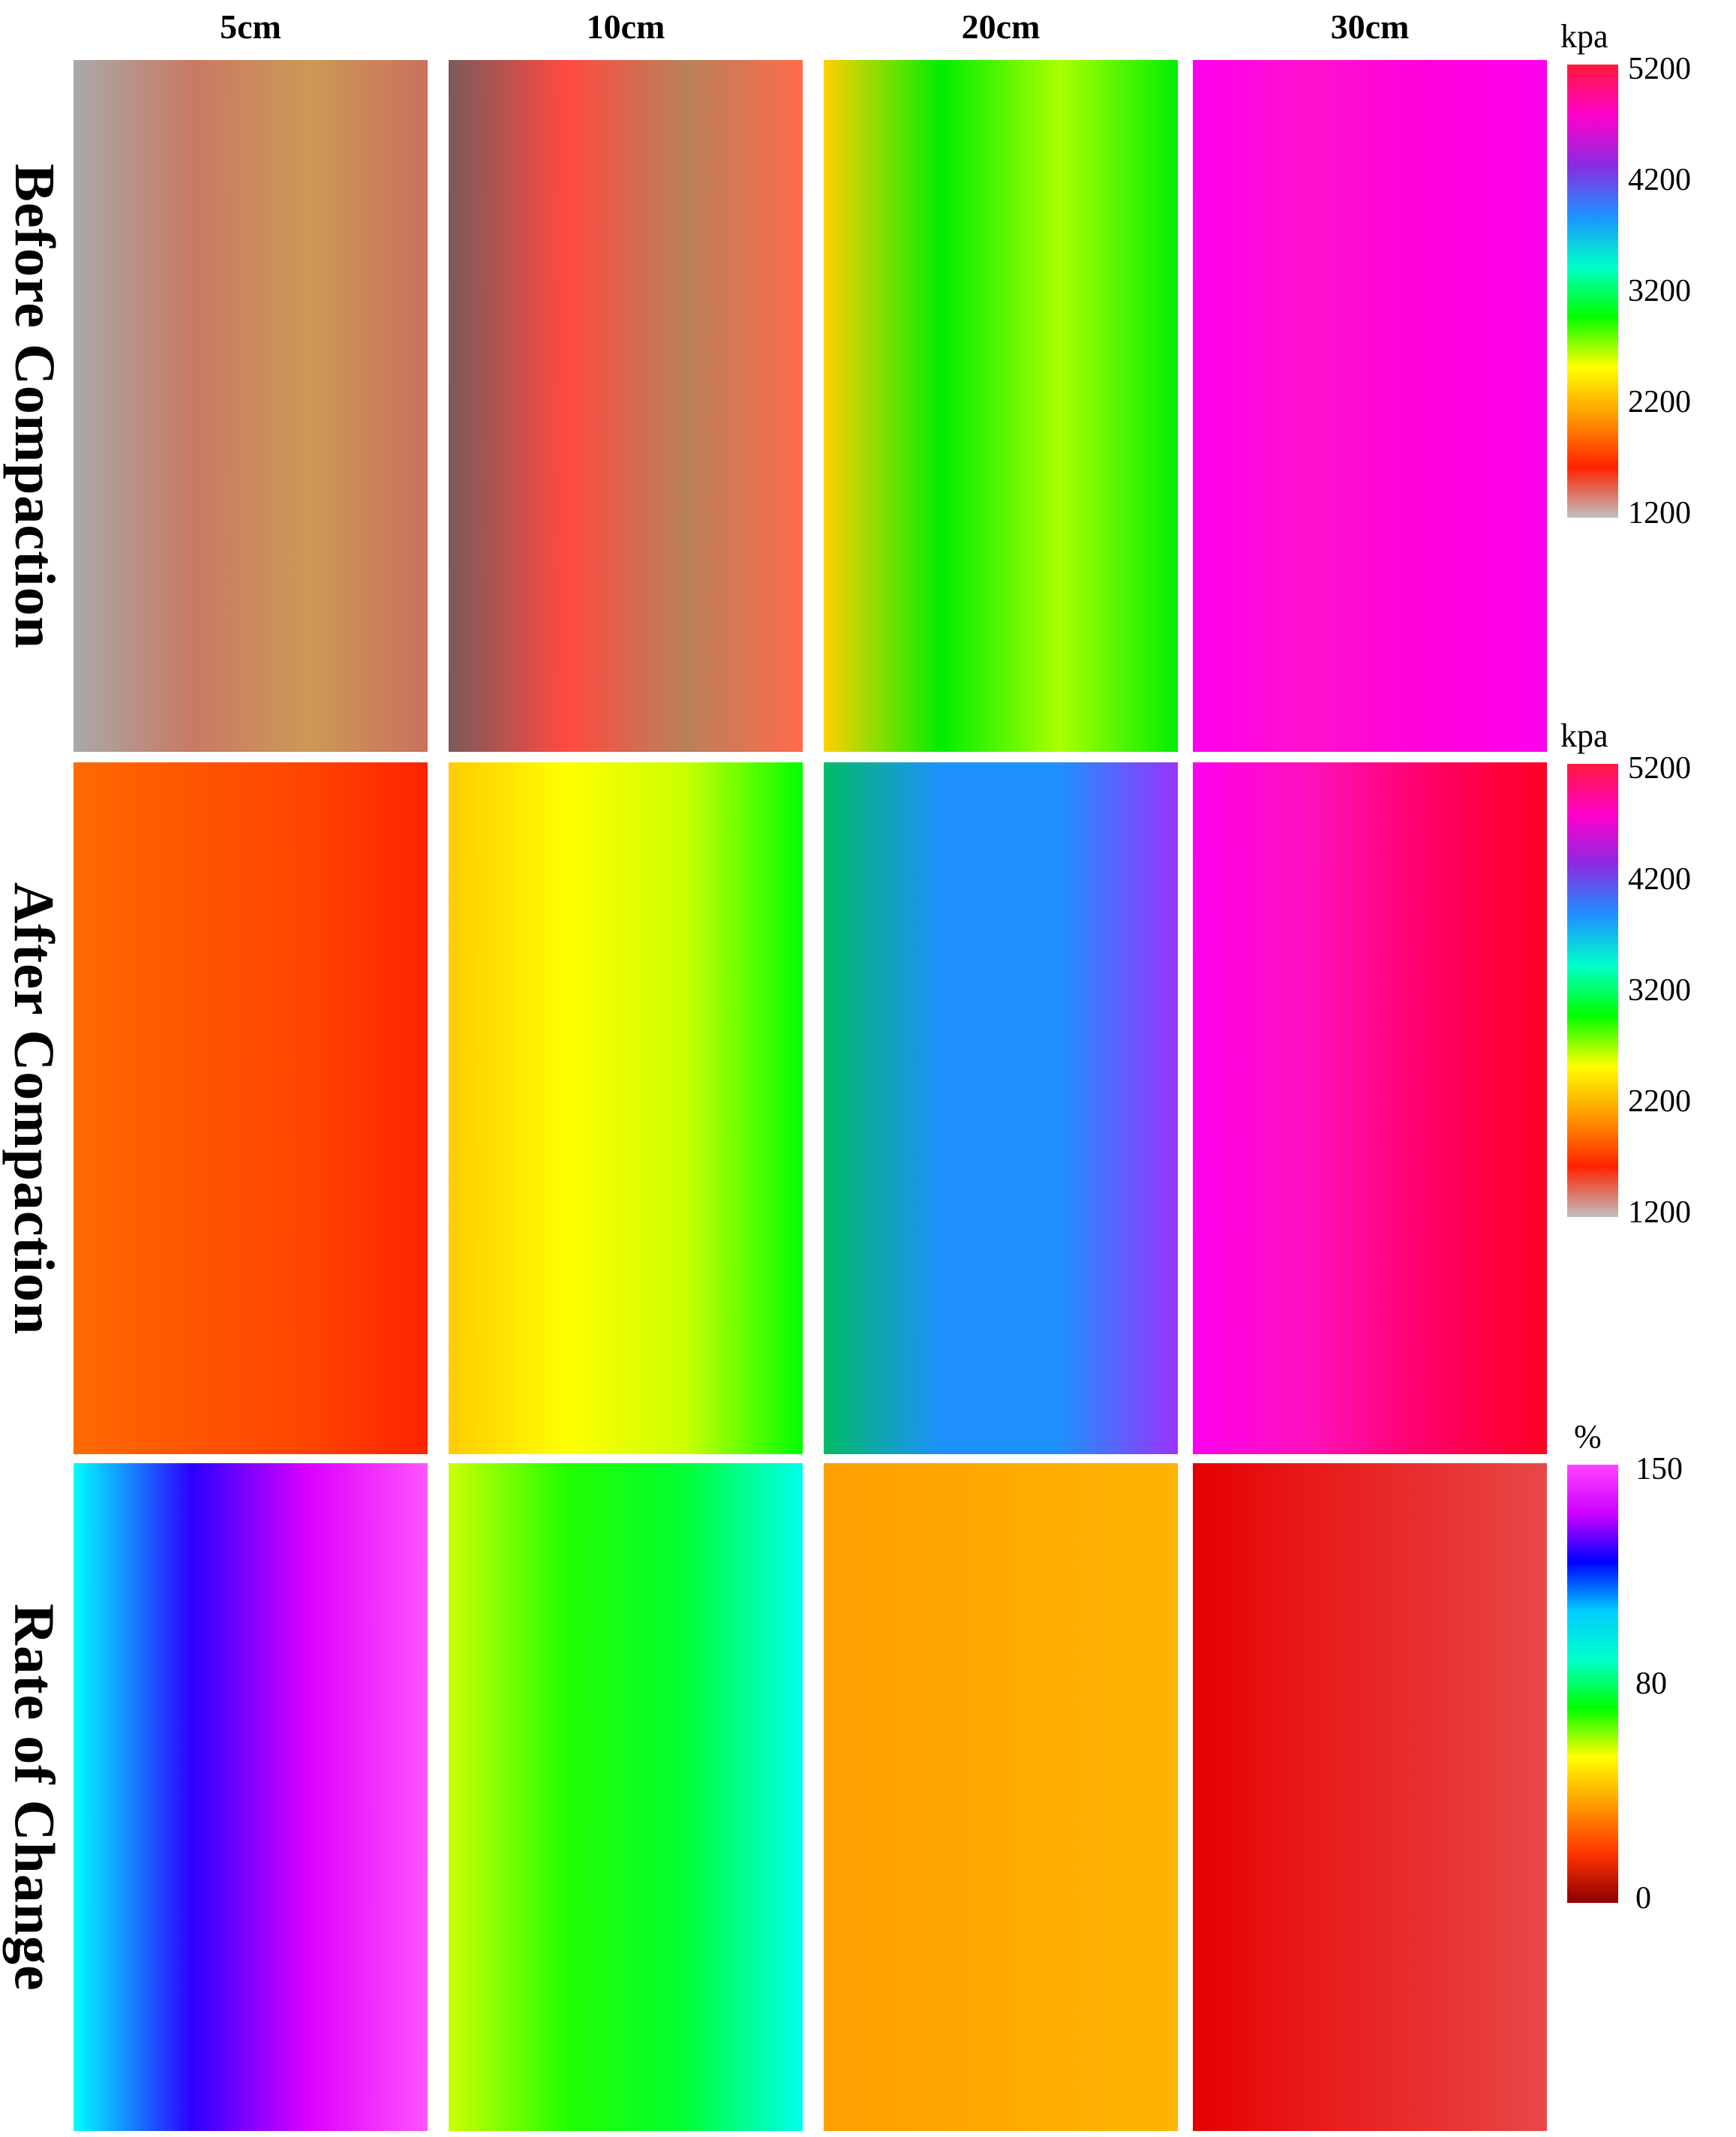 Image resolution: width=1736 pixels, height=2137 pixels. Describe the element at coordinates (34, 1108) in the screenshot. I see `row-label-after-compaction: After Compaction` at that location.